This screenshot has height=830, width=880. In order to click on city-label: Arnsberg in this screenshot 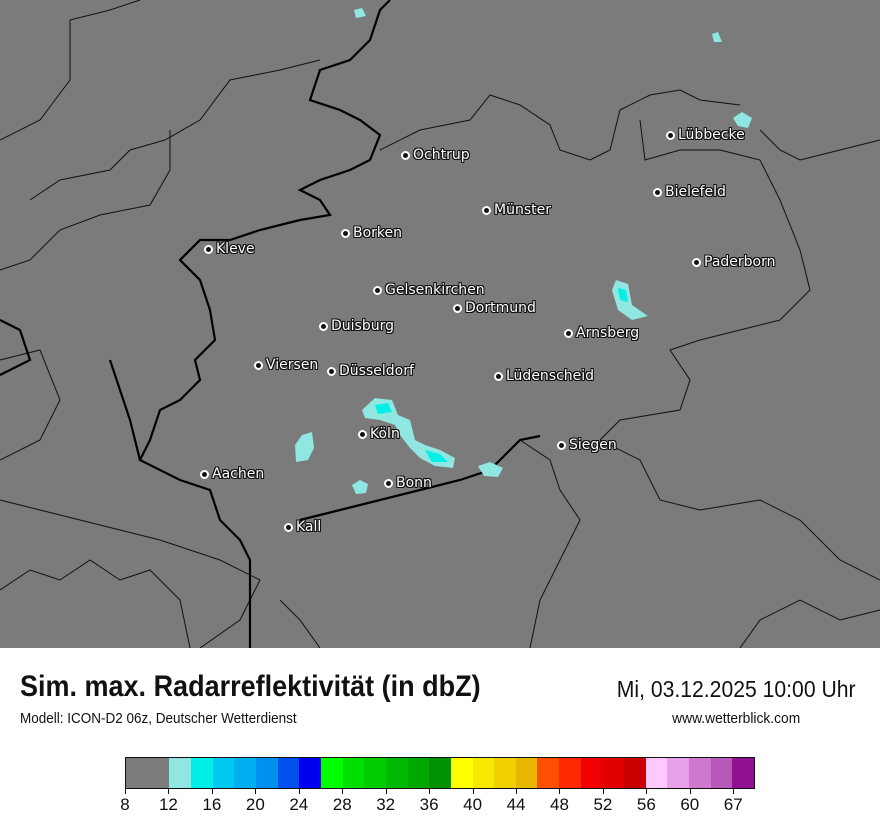, I will do `click(608, 333)`.